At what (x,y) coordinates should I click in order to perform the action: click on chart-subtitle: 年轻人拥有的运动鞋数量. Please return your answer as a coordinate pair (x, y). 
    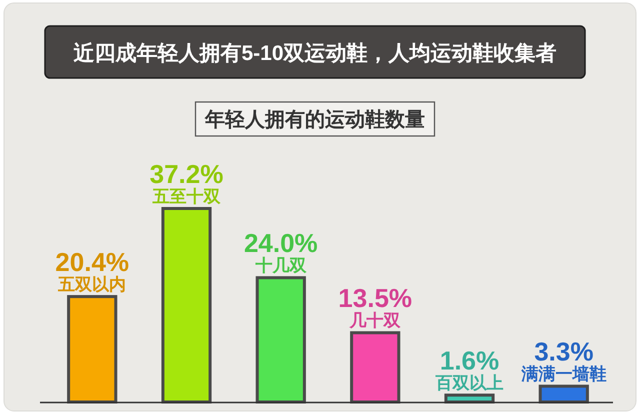
    Looking at the image, I should click on (314, 120).